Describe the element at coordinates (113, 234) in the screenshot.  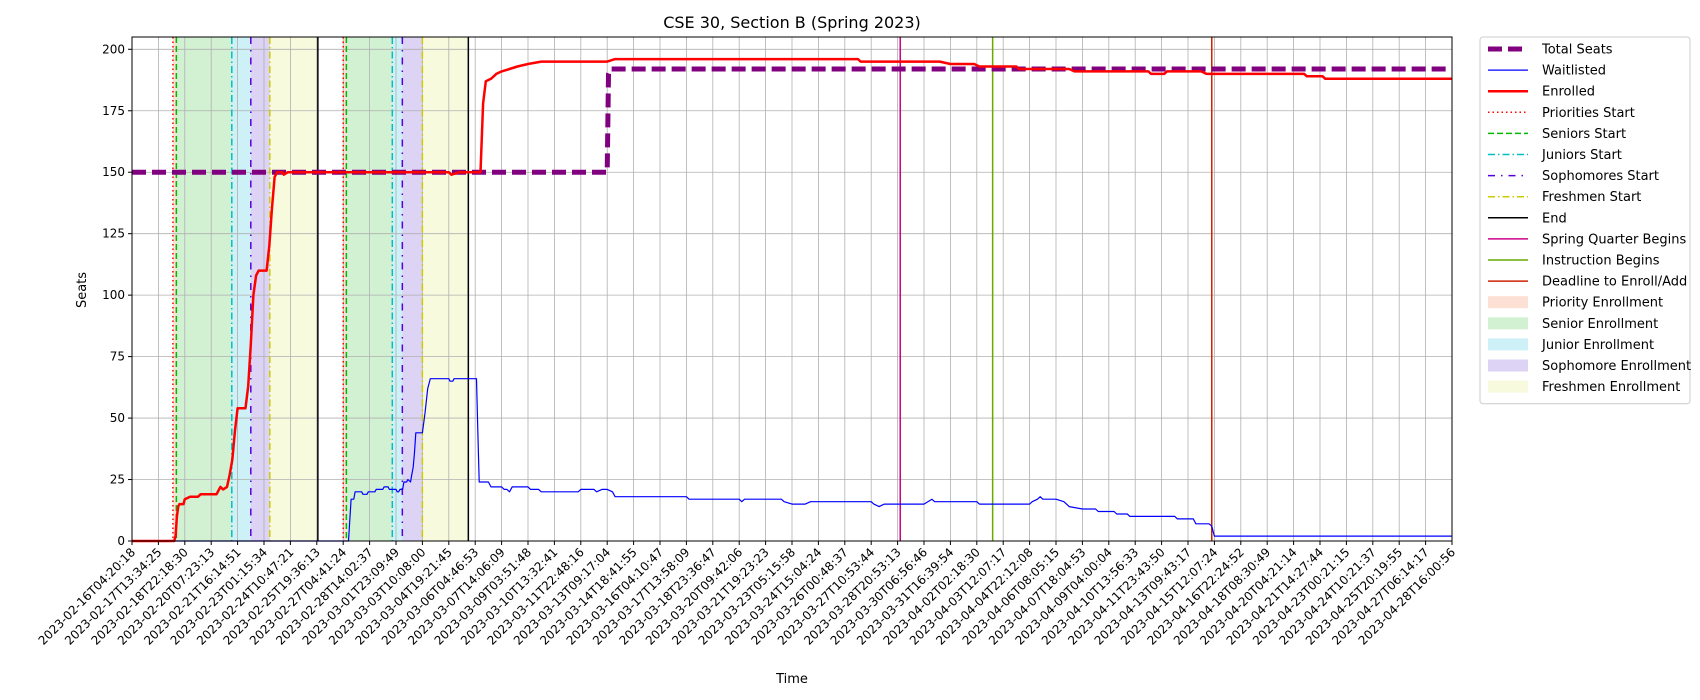
I see `y-tick-label: 125` at that location.